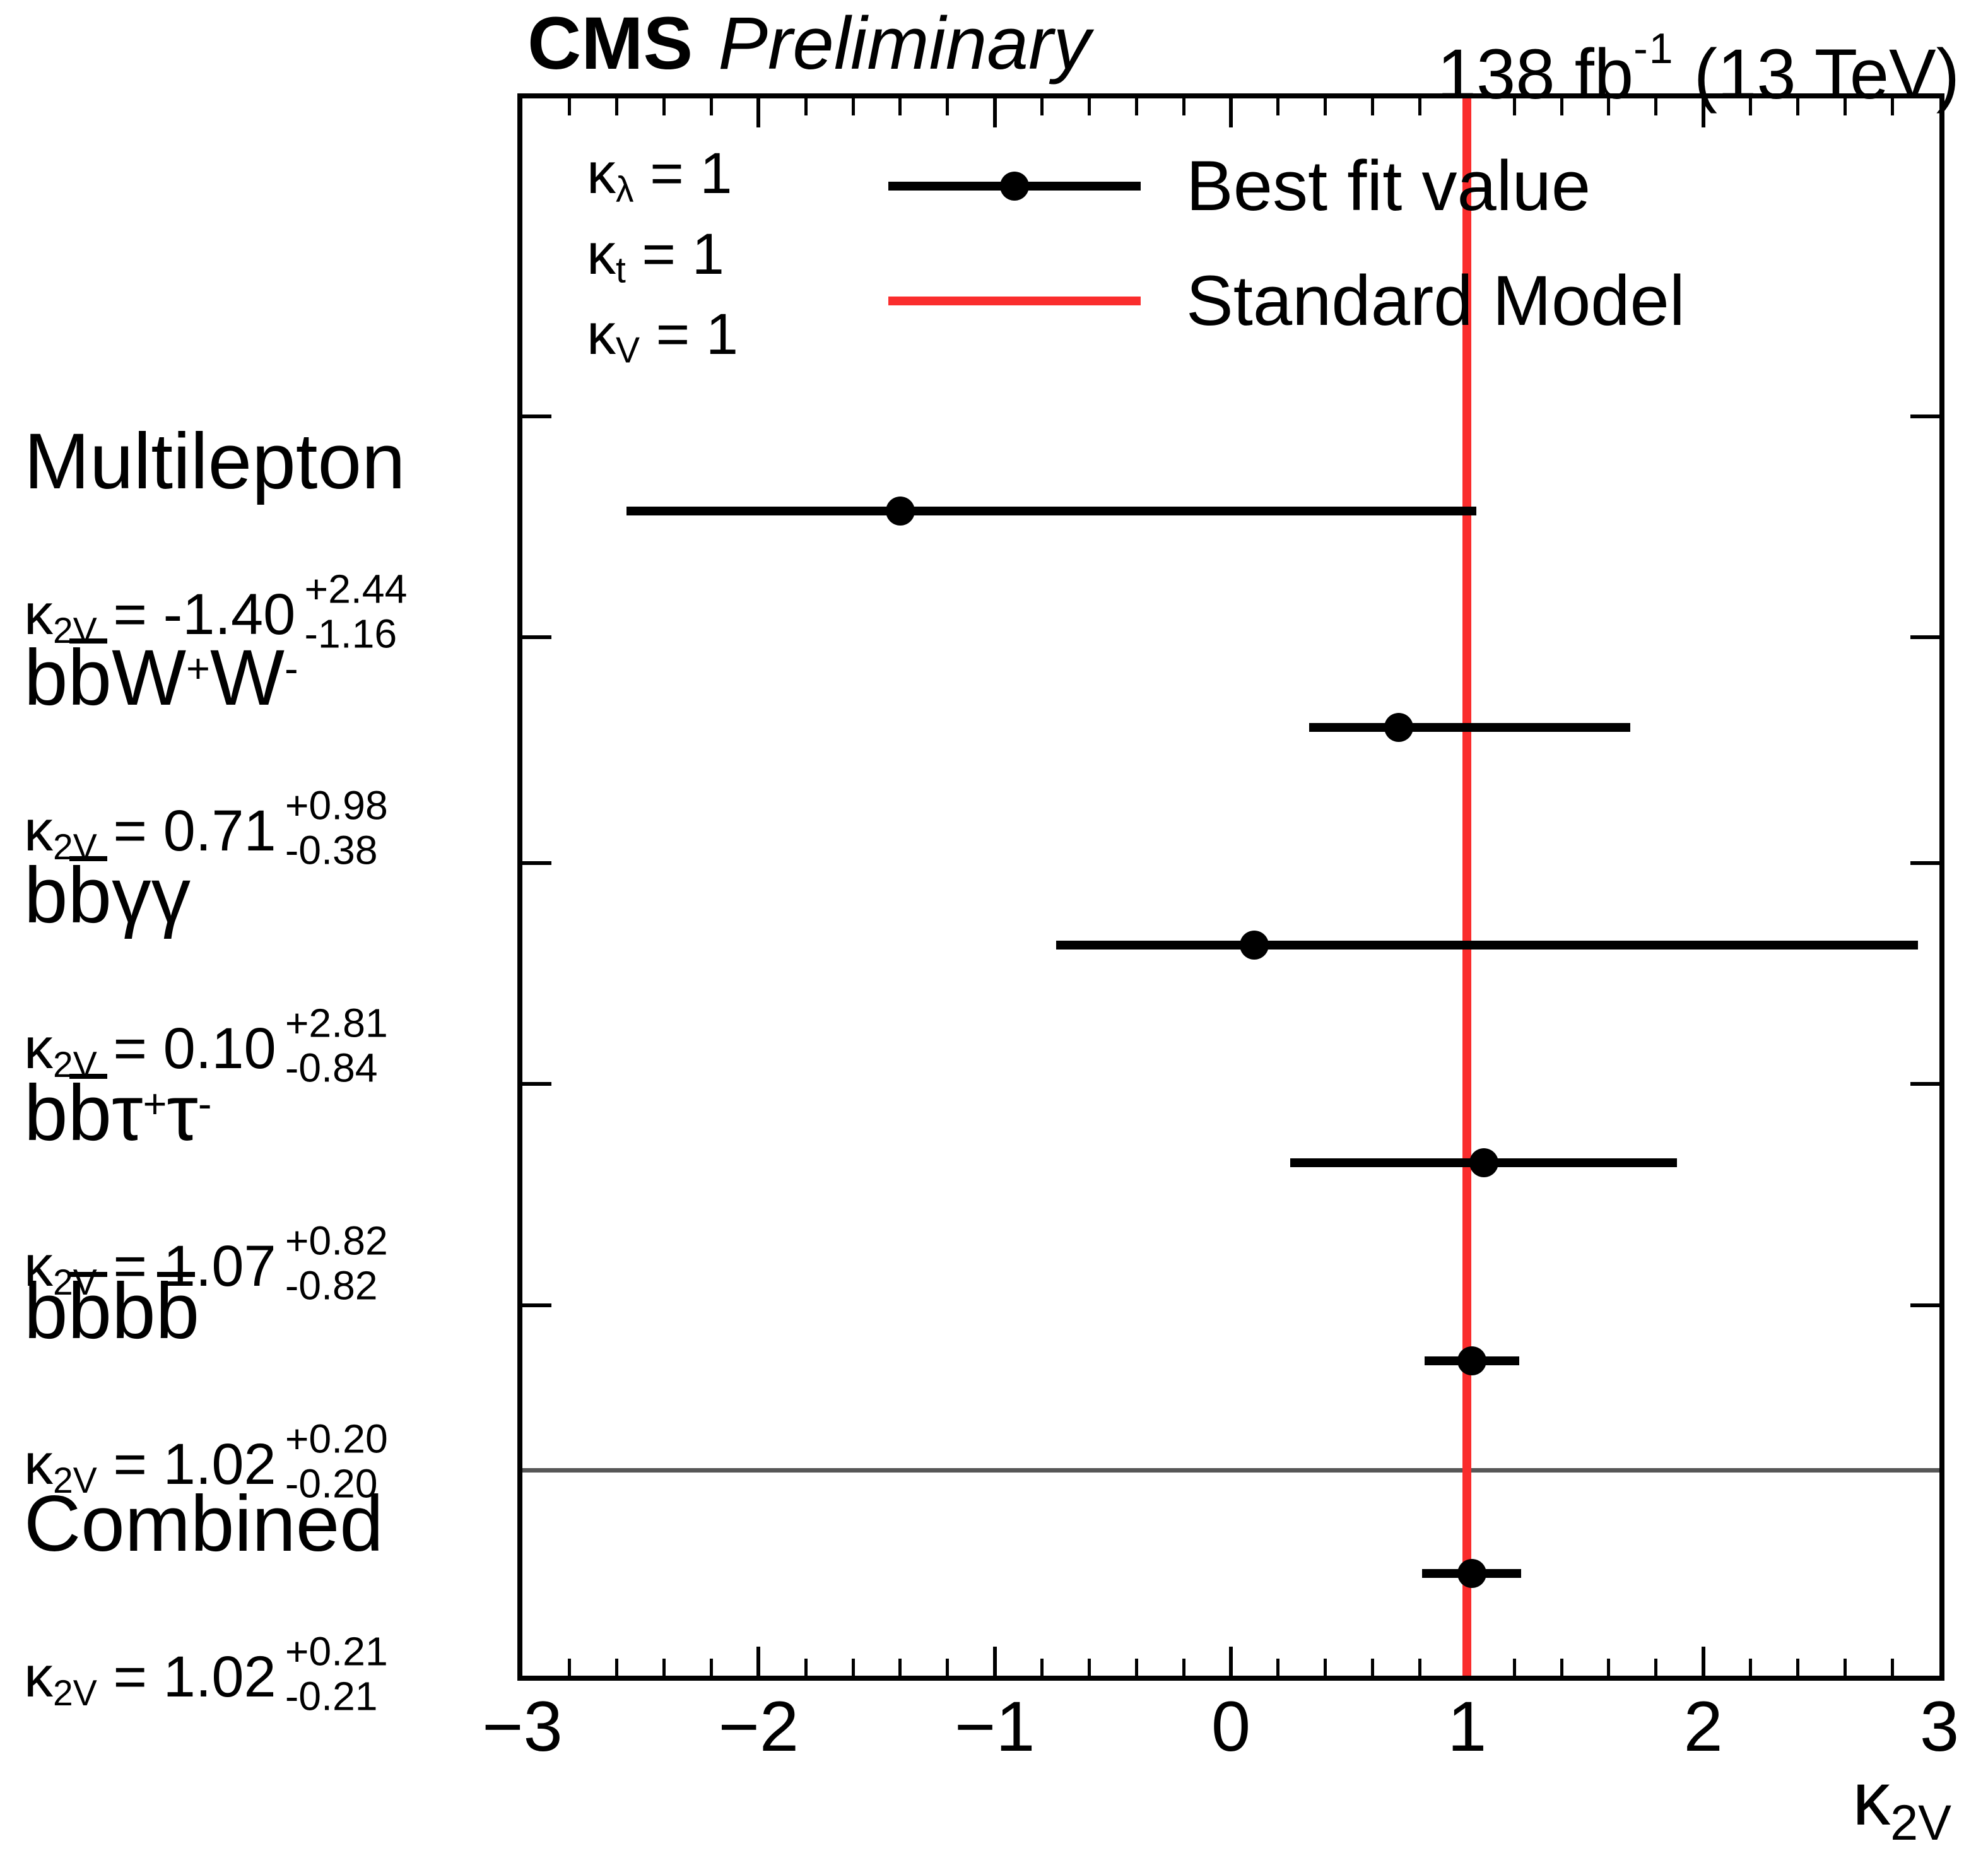  What do you see at coordinates (1703, 1726) in the screenshot?
I see `x-tick-label: 2` at bounding box center [1703, 1726].